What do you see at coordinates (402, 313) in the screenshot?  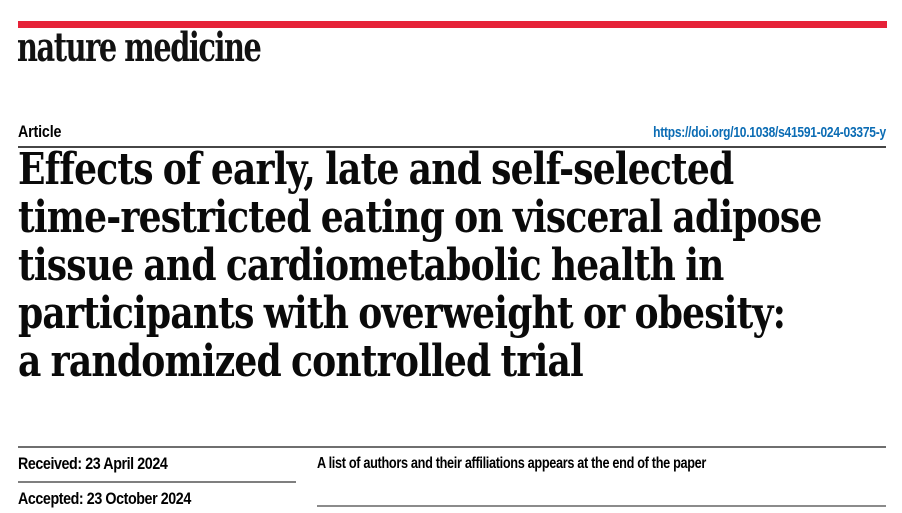 I see `article-title-line: participants with overweight or obesity:` at bounding box center [402, 313].